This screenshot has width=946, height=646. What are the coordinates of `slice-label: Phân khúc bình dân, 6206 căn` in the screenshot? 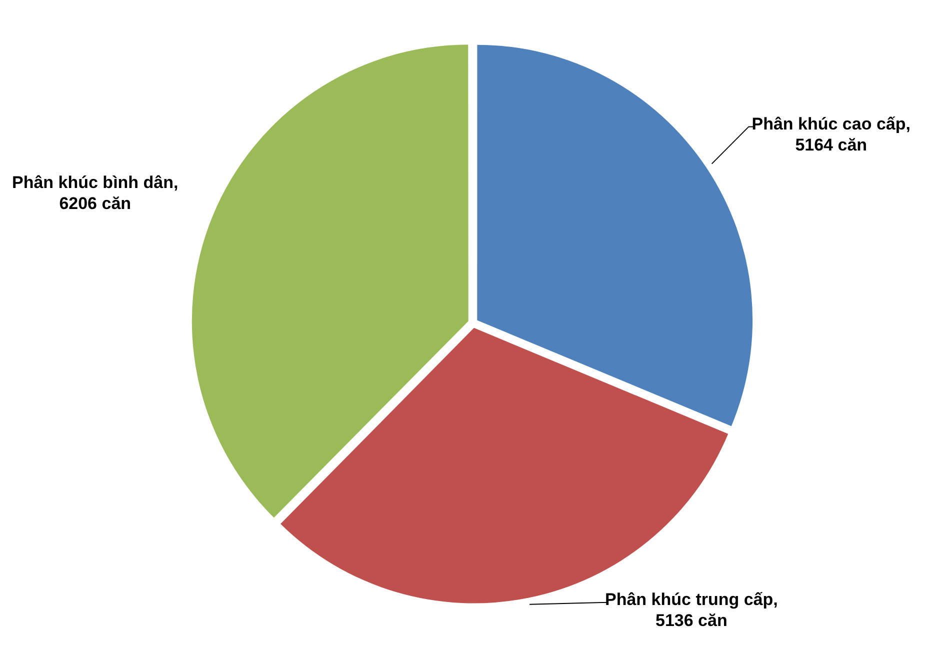 It's located at (95, 192).